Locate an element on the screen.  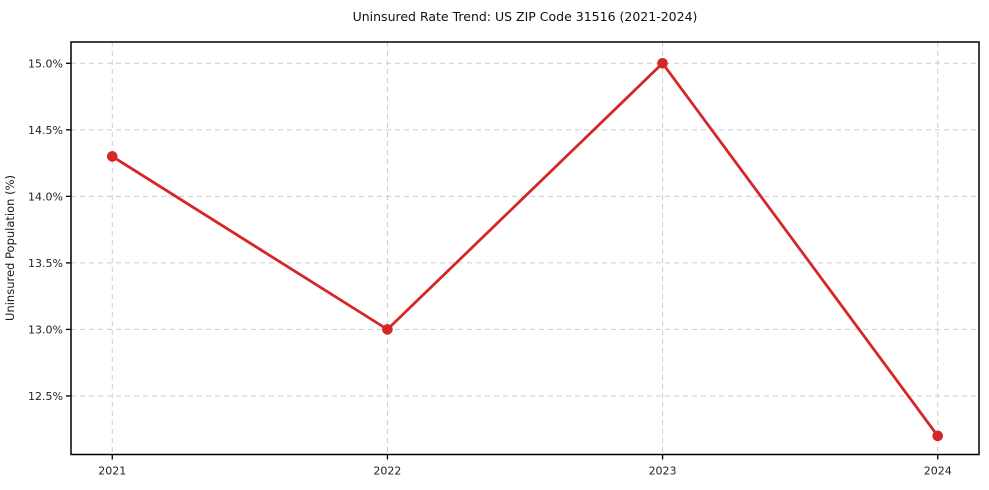
y-tick-label: 14.5% is located at coordinates (45, 130).